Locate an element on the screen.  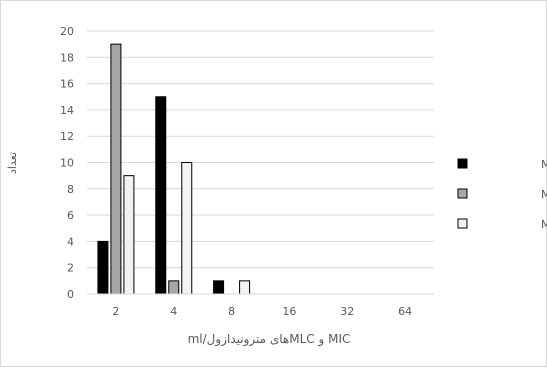
x-tick-label: 4 is located at coordinates (173, 311).